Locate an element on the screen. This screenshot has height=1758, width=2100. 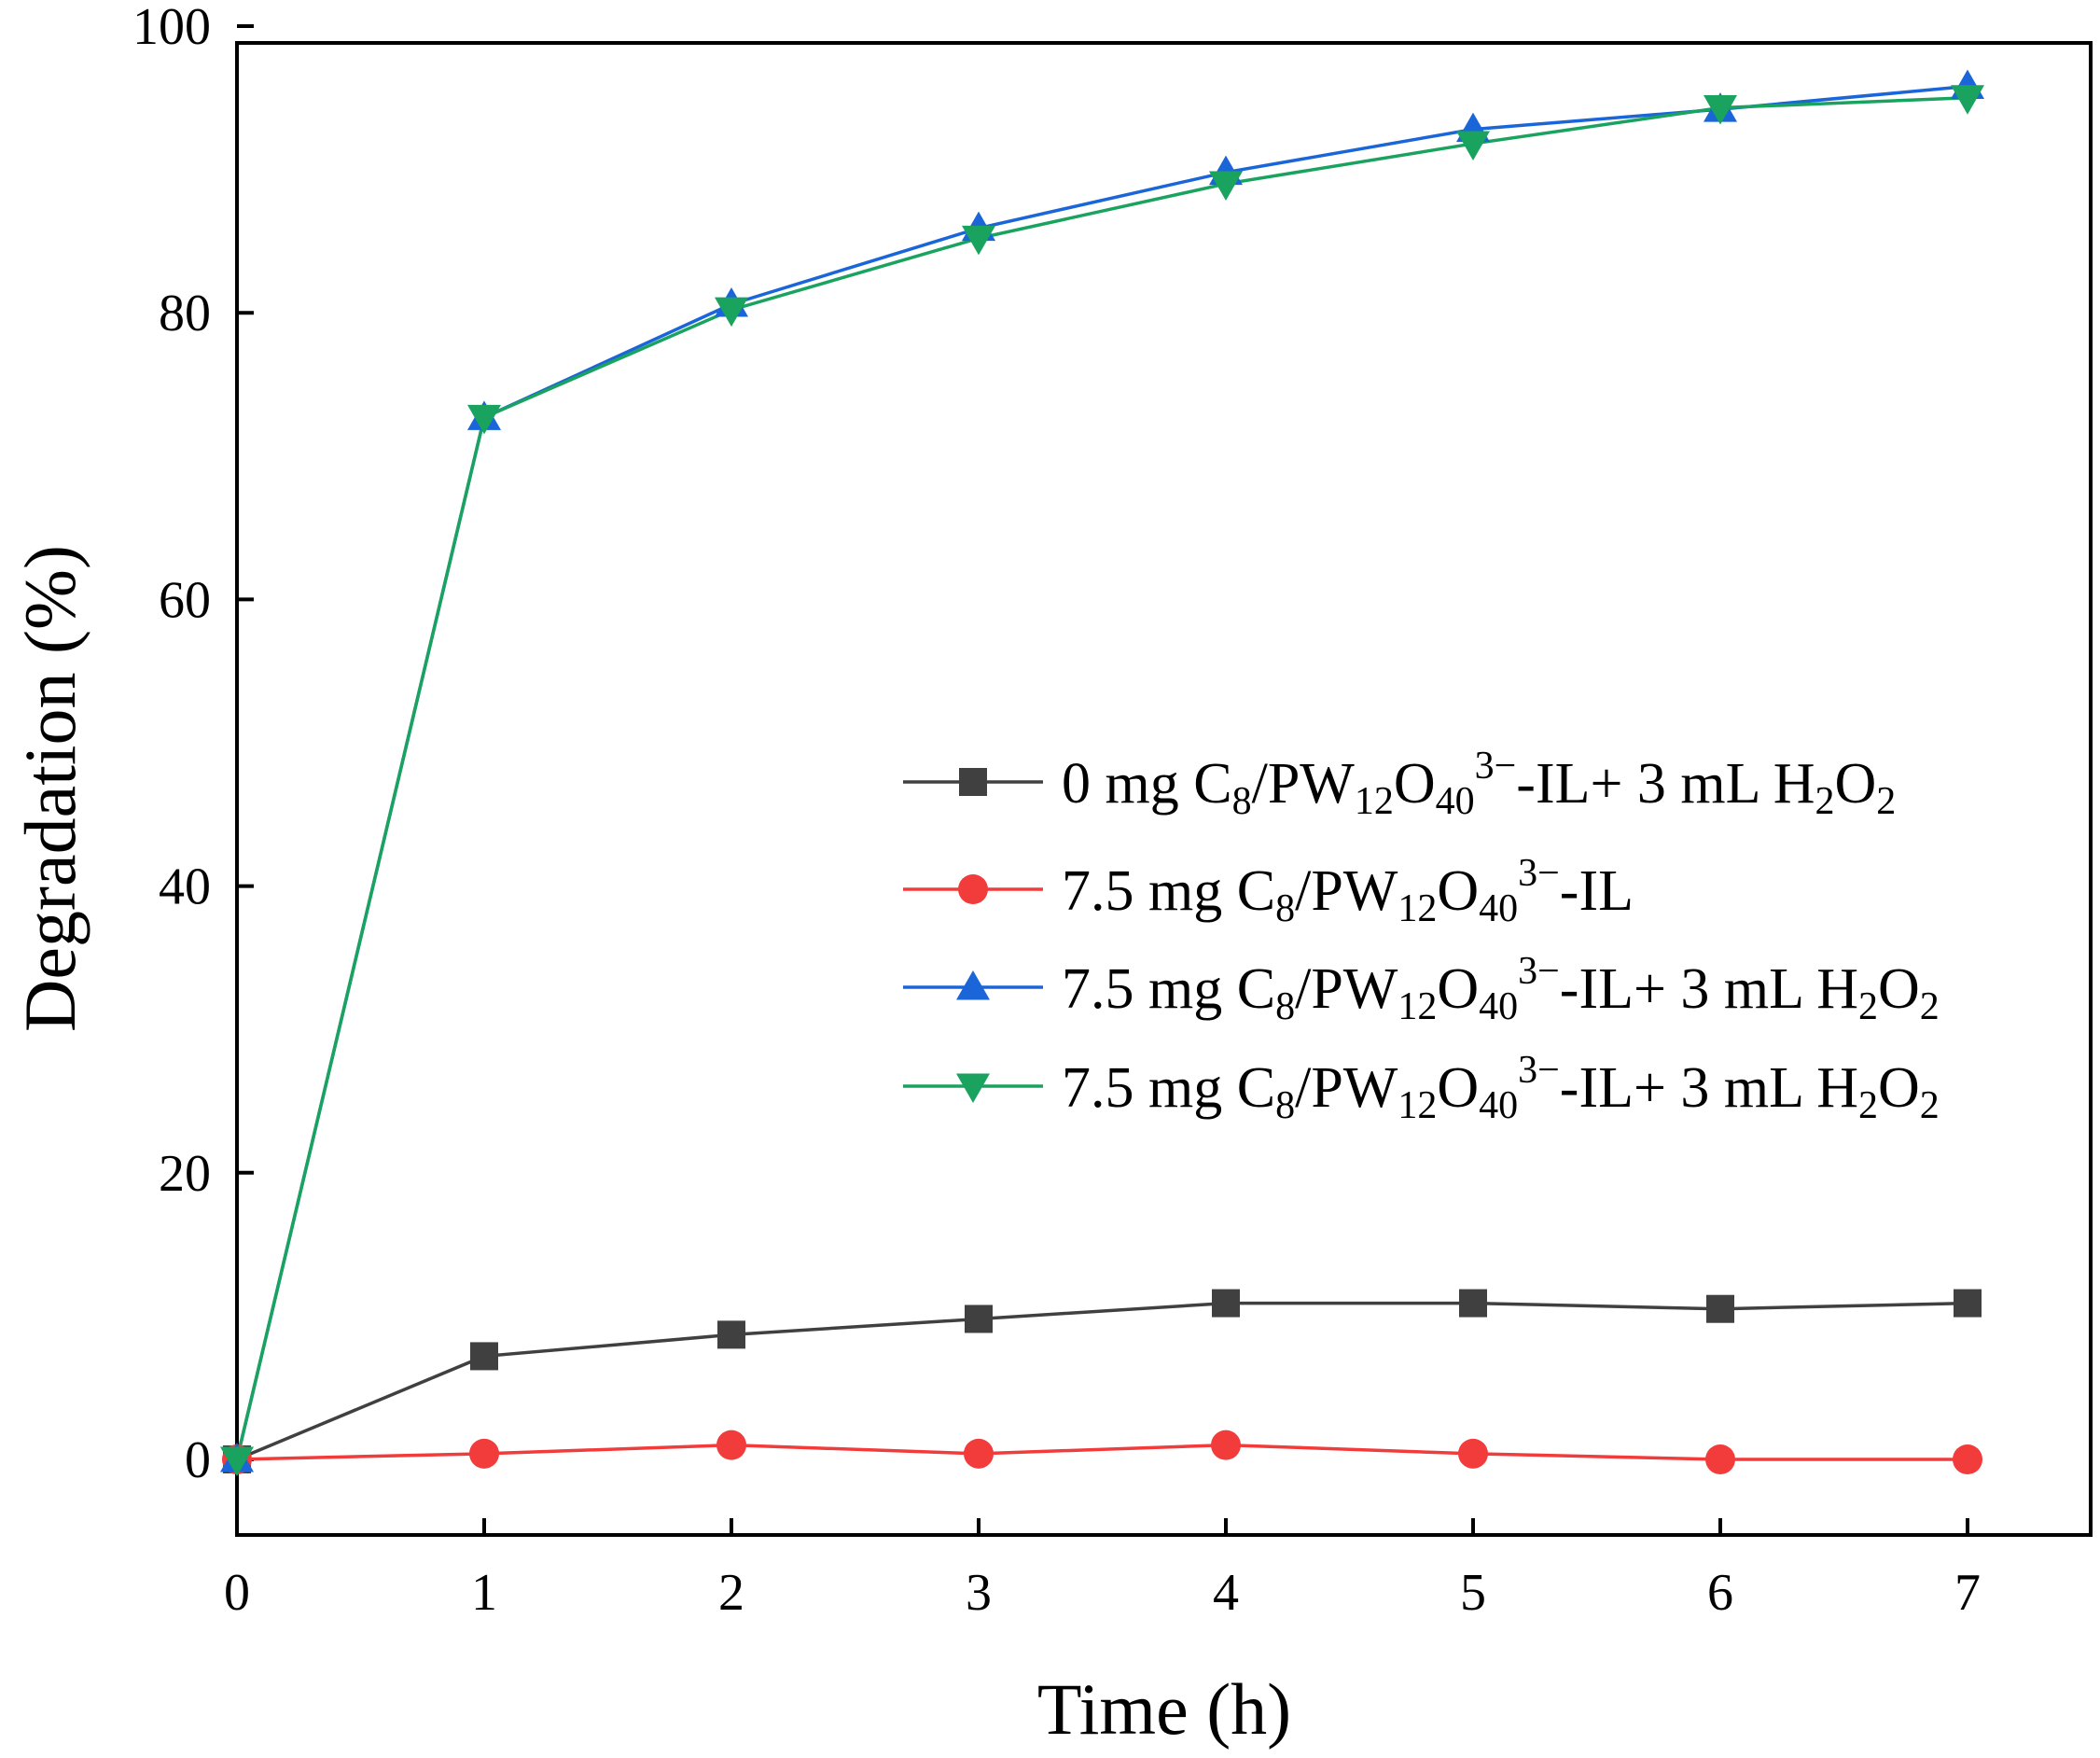
y-tick-label: 0 is located at coordinates (198, 1460).